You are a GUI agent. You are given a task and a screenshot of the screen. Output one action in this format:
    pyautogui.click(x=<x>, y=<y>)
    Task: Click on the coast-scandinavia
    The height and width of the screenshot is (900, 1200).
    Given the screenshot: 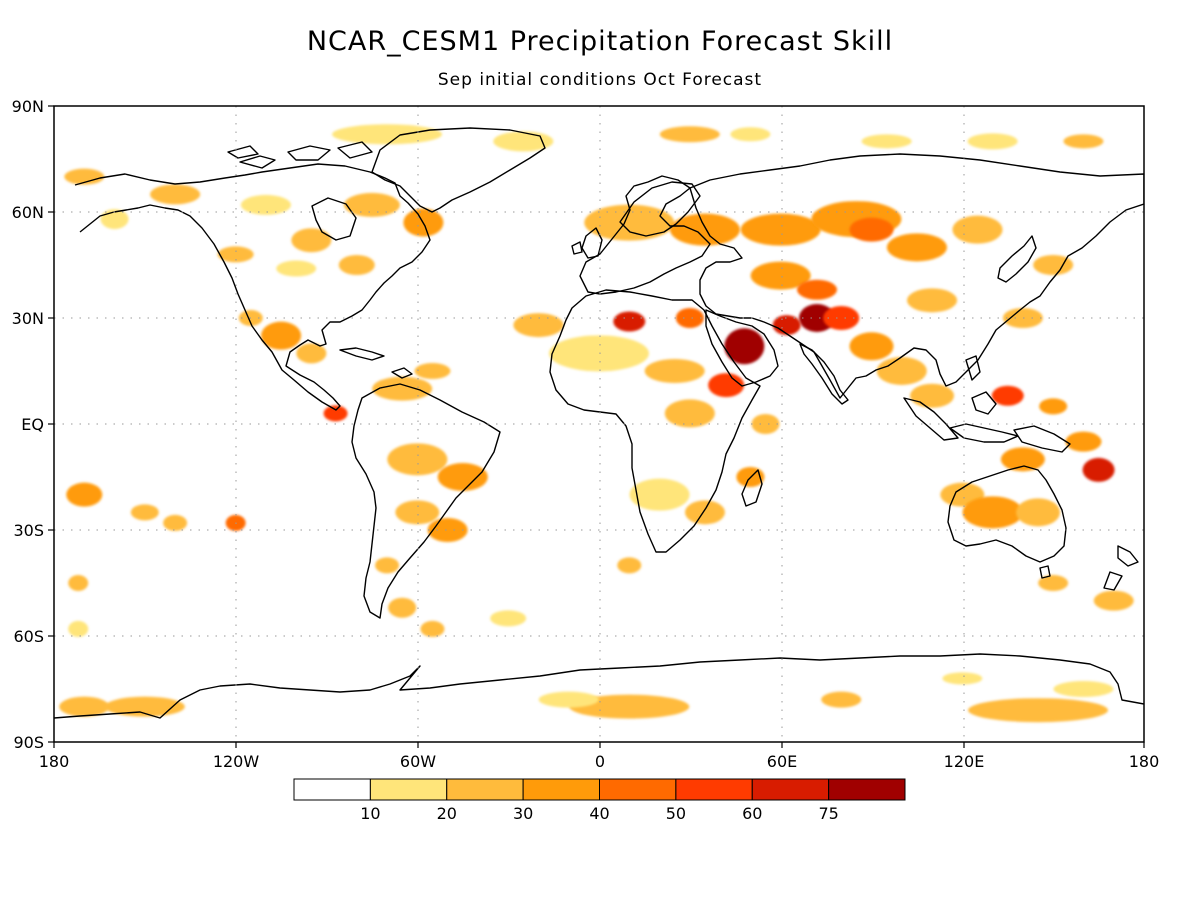 What is the action you would take?
    pyautogui.click(x=660, y=209)
    